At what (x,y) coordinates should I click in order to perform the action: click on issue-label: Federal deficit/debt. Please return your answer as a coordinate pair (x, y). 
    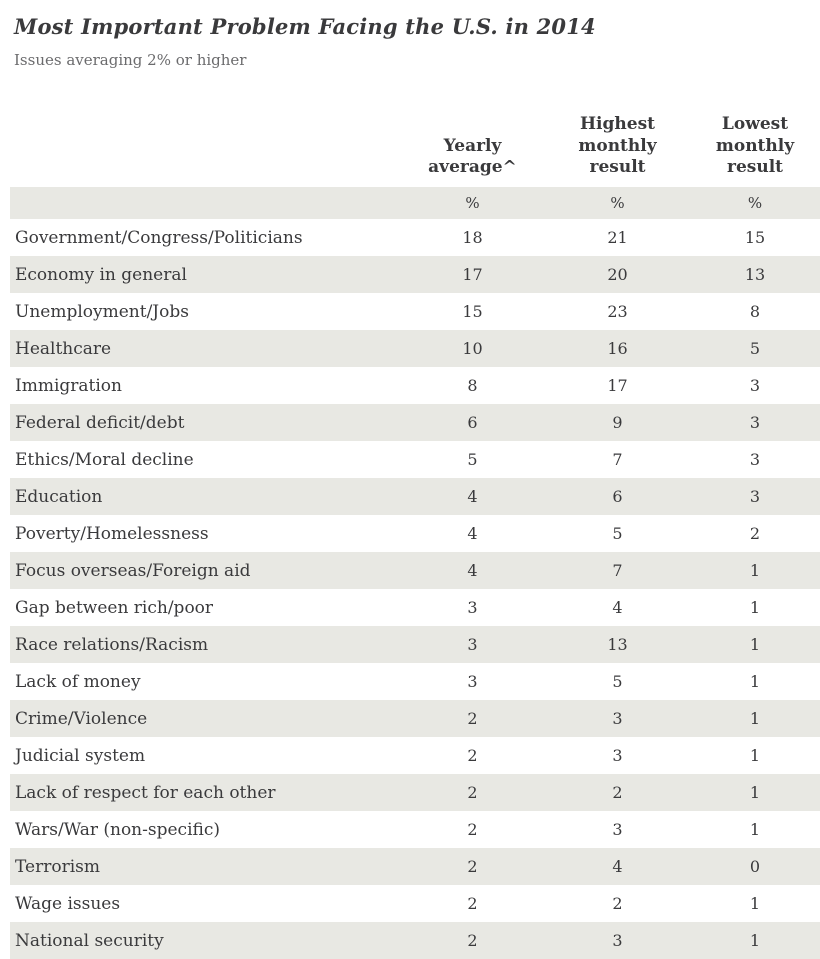
    Looking at the image, I should click on (205, 422).